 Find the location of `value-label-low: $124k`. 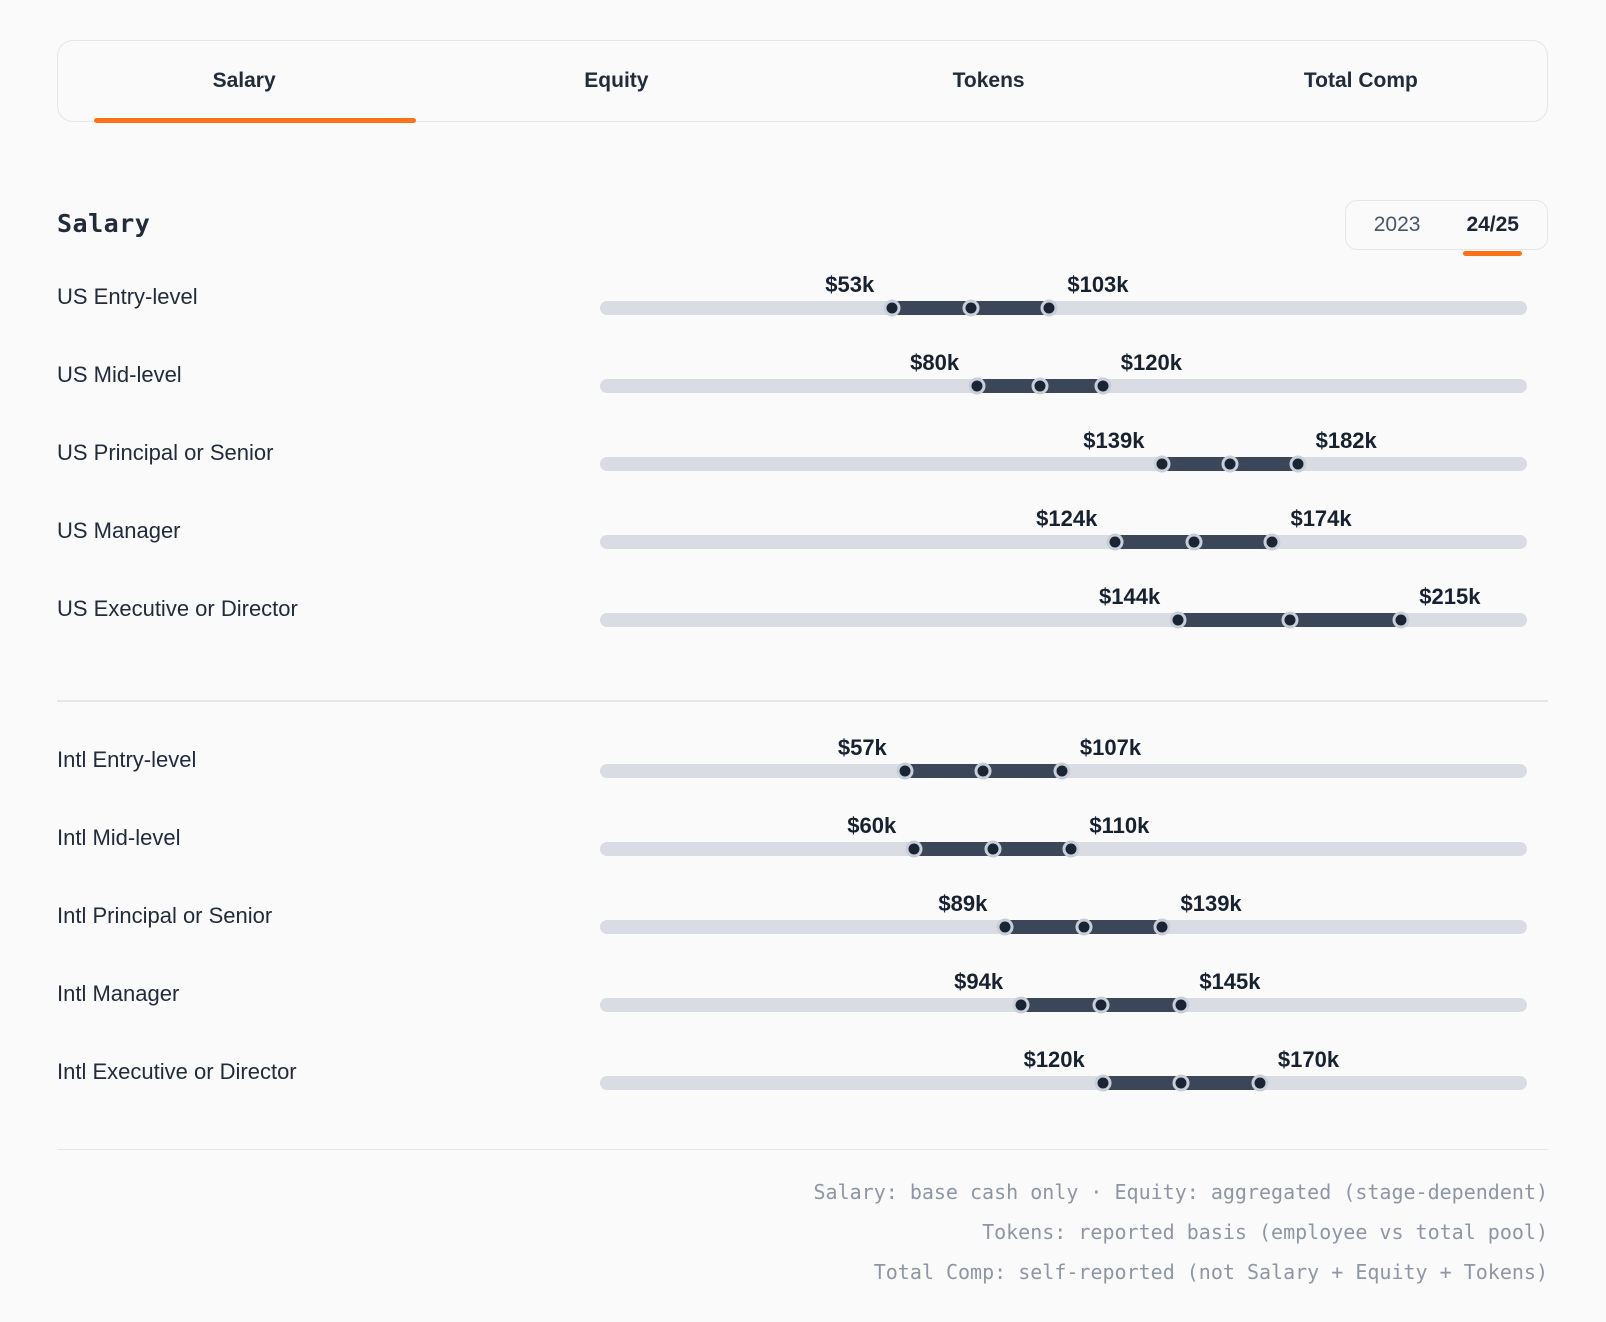

value-label-low: $124k is located at coordinates (1067, 518).